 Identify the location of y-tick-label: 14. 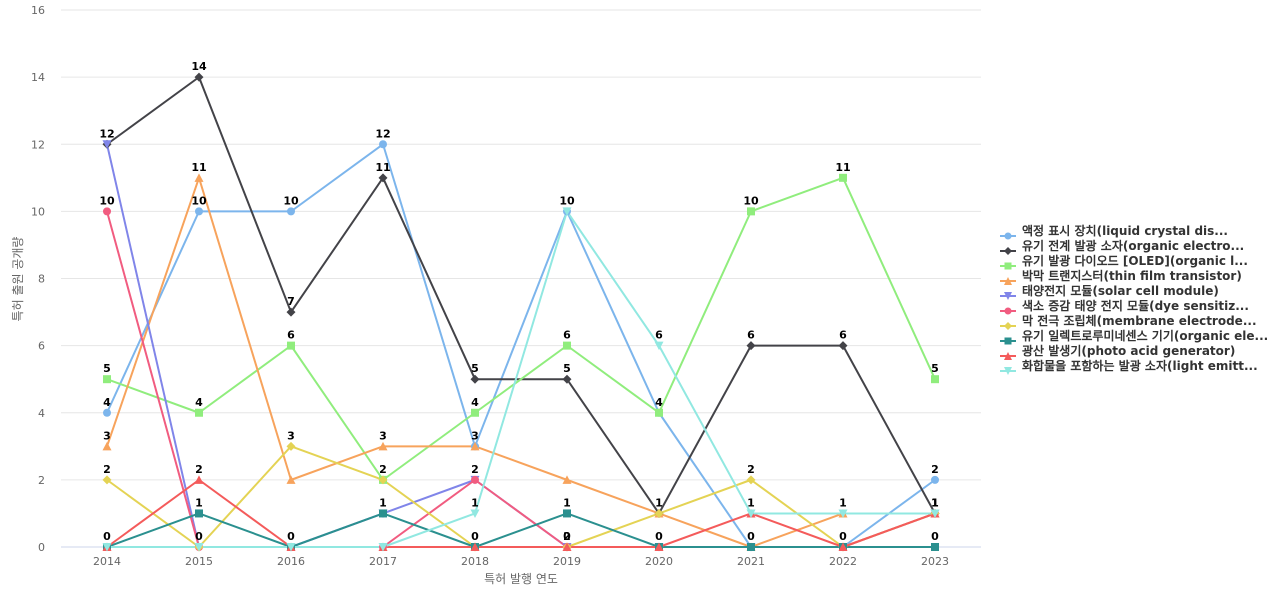
(38, 77).